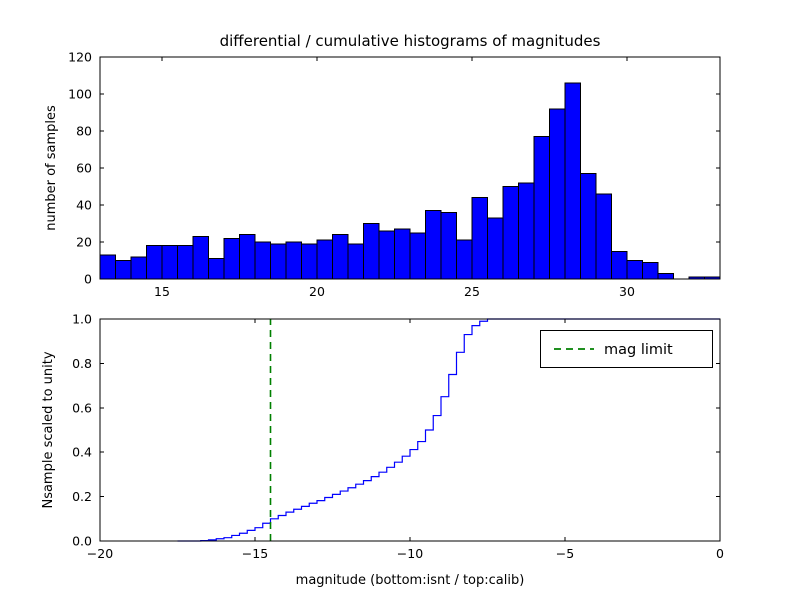 This screenshot has width=800, height=600. What do you see at coordinates (84, 242) in the screenshot?
I see `y-tick-label: 20` at bounding box center [84, 242].